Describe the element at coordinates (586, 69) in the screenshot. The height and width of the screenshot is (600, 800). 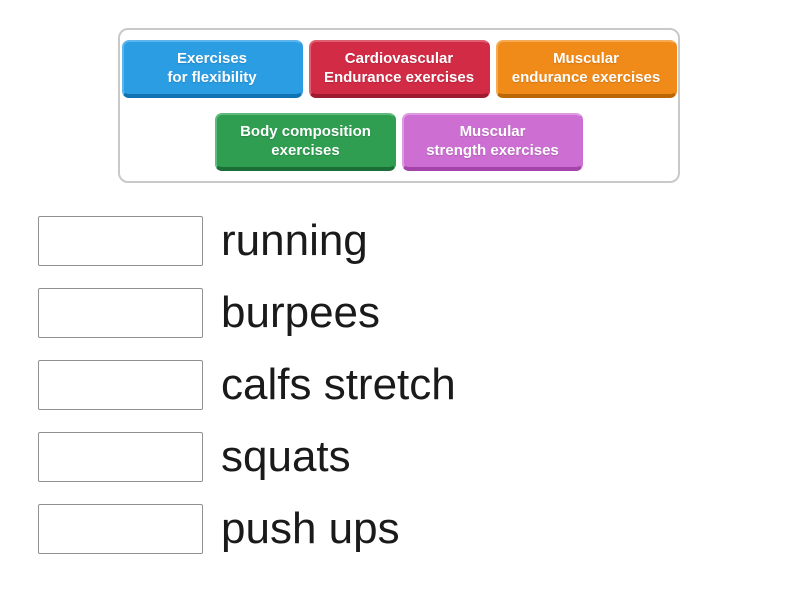
I see `chip-muscular-endurance-exercises: Muscular endurance exercises` at that location.